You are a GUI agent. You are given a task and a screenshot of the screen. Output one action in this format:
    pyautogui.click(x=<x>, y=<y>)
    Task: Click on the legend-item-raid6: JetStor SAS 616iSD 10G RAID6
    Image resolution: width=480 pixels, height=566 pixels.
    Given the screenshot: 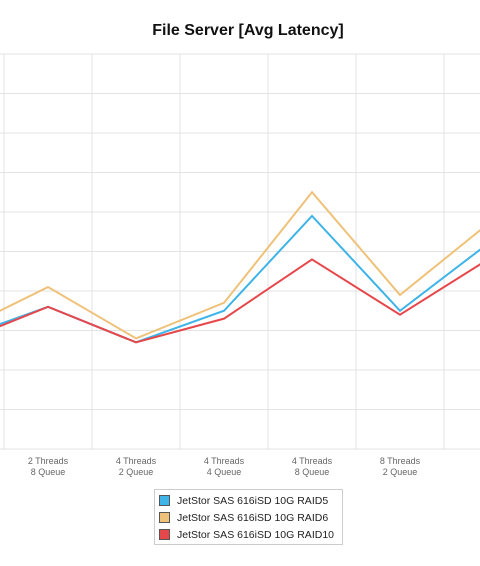 What is the action you would take?
    pyautogui.click(x=248, y=517)
    